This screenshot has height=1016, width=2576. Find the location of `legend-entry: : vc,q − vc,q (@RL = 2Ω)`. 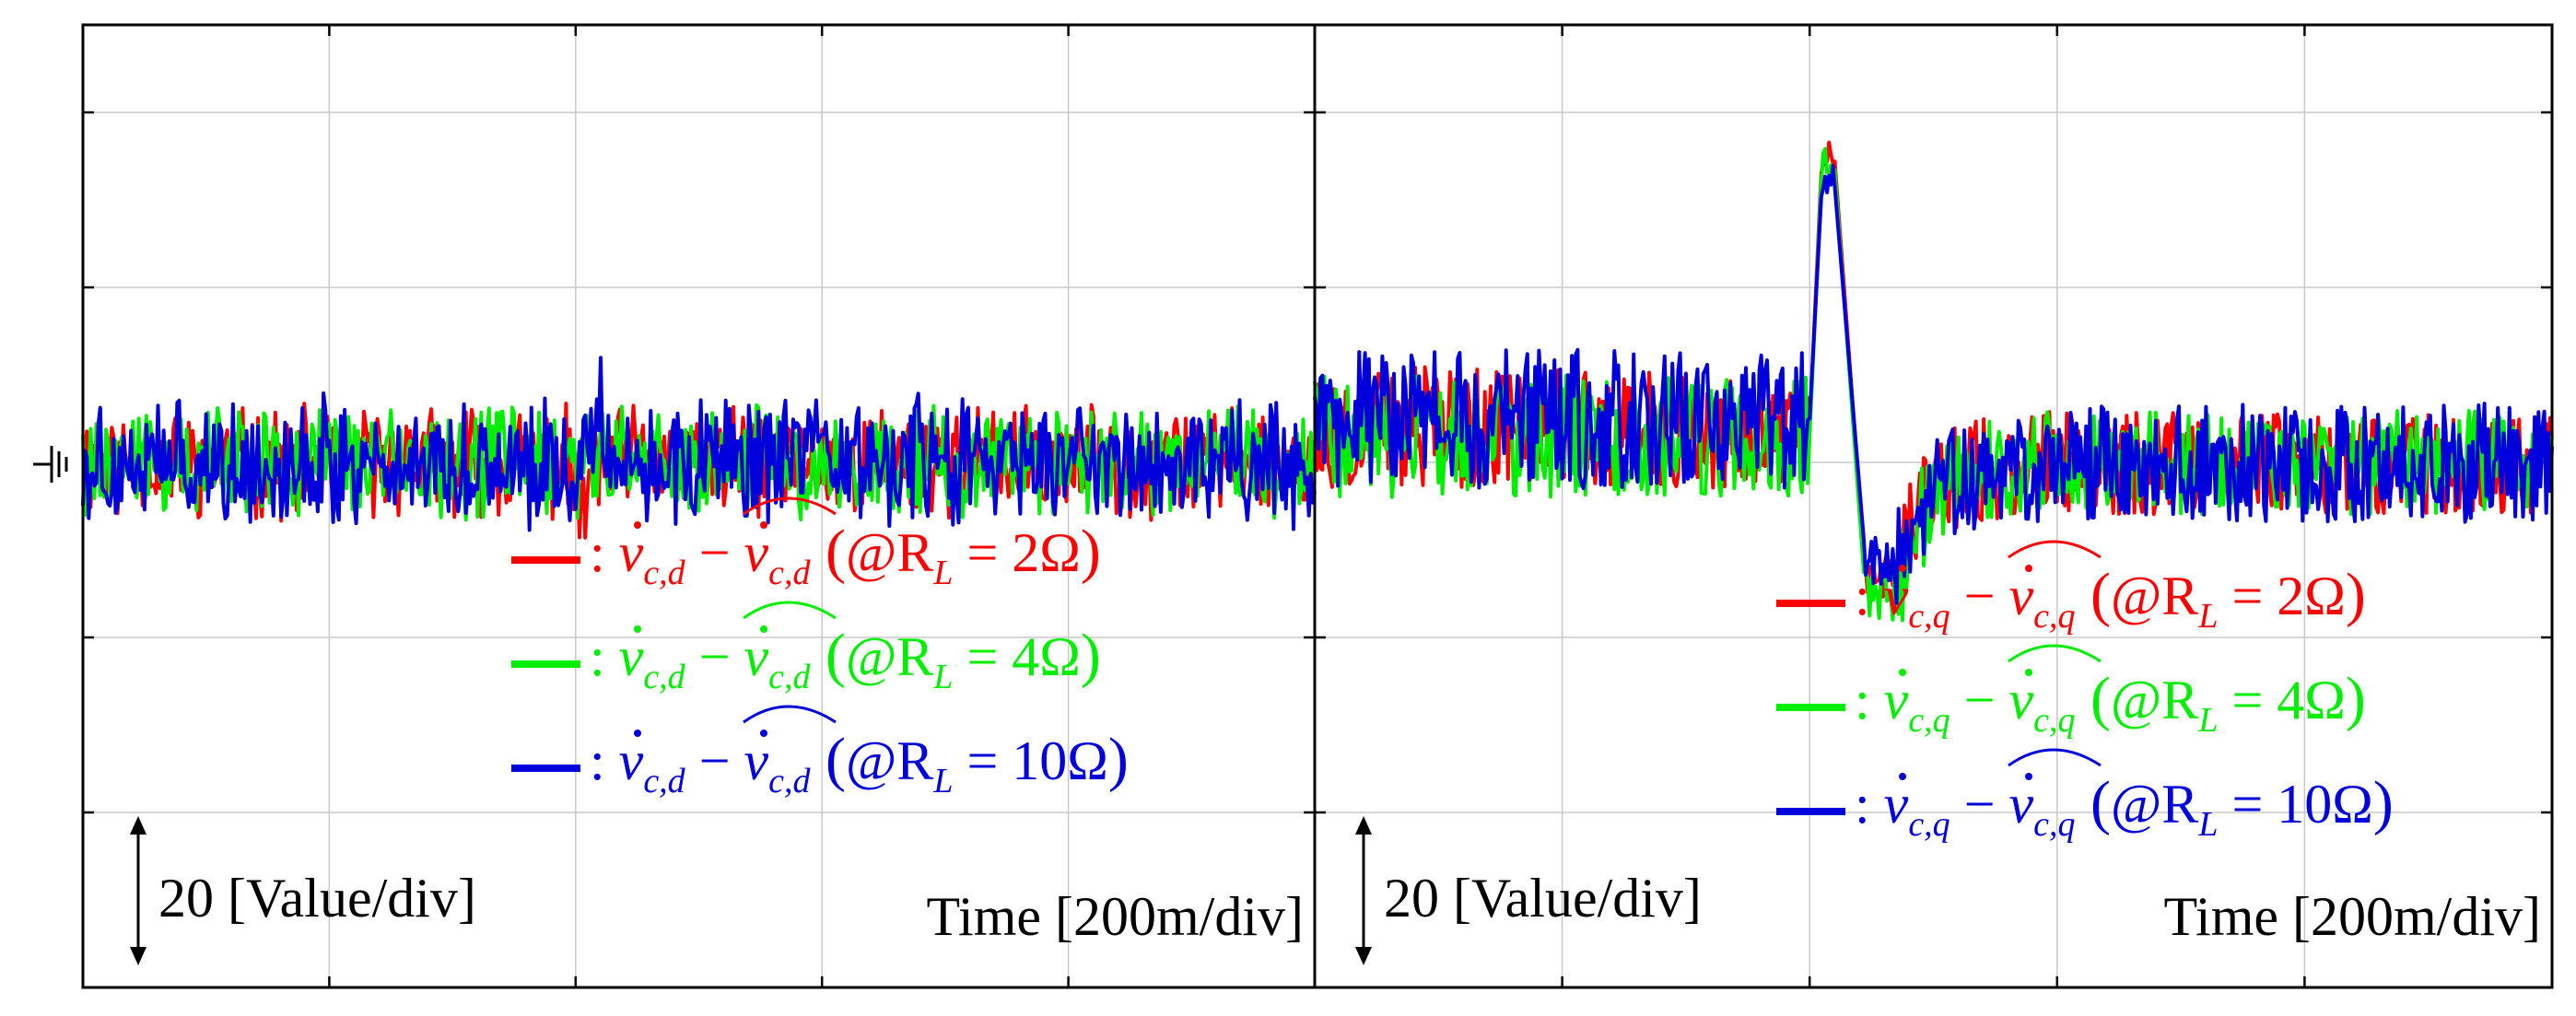

legend-entry: : vc,q − vc,q (@RL = 2Ω) is located at coordinates (2110, 598).